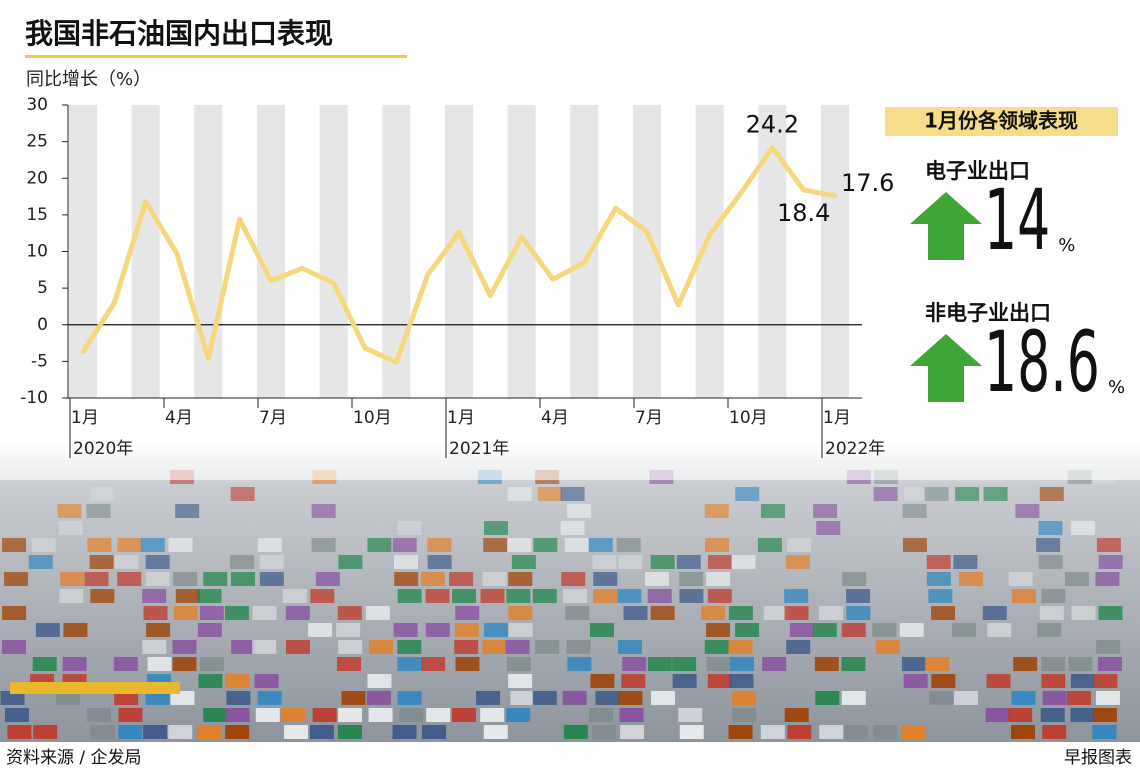 Image resolution: width=1140 pixels, height=774 pixels. Describe the element at coordinates (179, 33) in the screenshot. I see `chart-title: 我国非石油国内出口表现` at that location.